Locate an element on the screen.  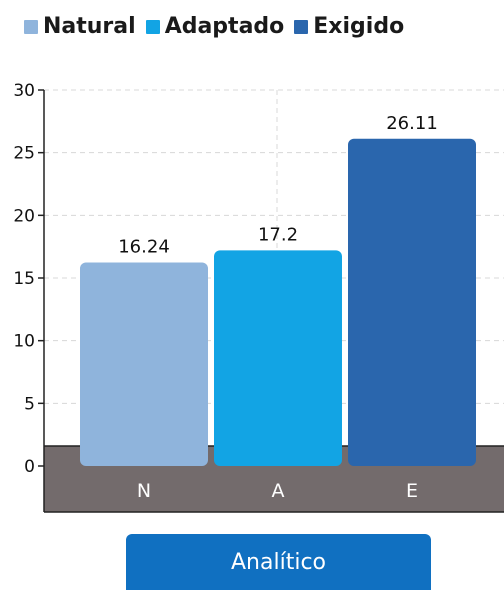
bar-value-label: 26.11 is located at coordinates (412, 123).